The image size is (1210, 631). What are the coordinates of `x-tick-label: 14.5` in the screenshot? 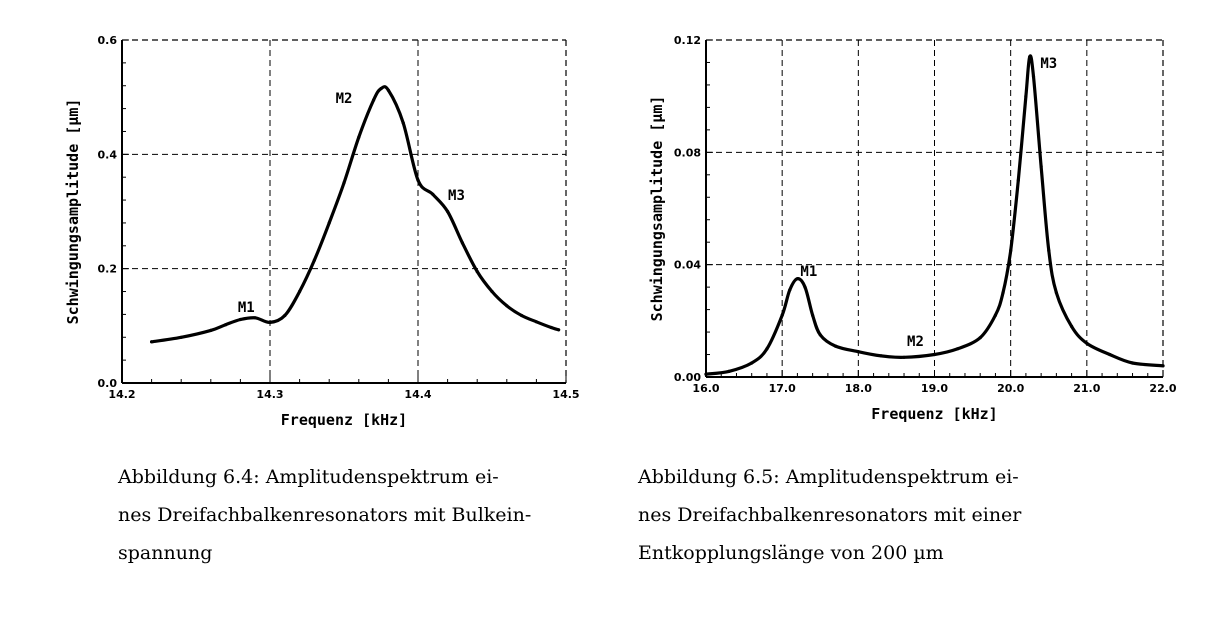 It's located at (565, 394).